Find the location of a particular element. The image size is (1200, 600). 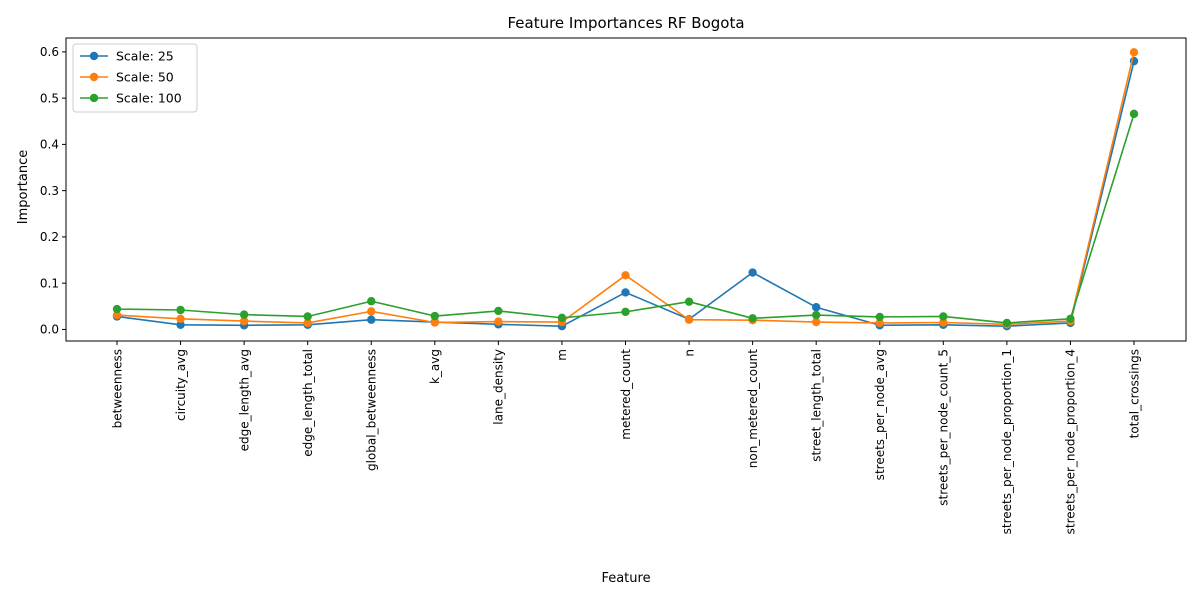

x-tick-label: streets_per_node_count_5 is located at coordinates (944, 427).